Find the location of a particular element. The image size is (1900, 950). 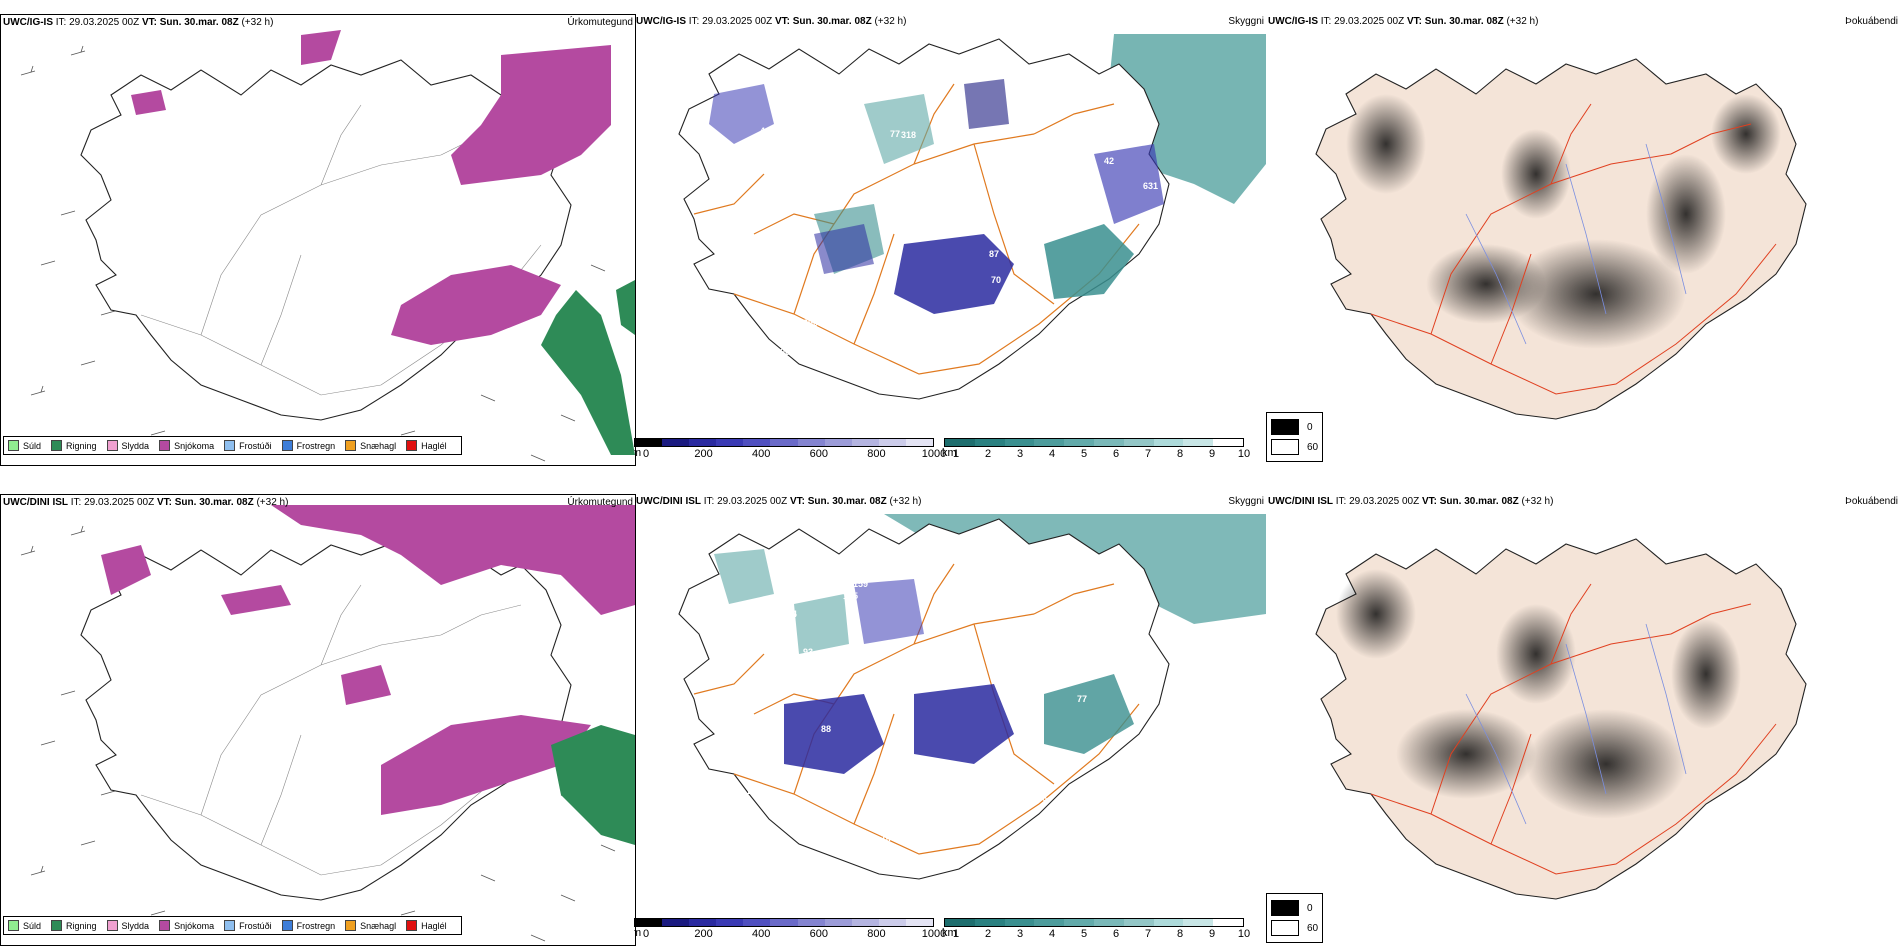

cloud-base-label: 310 is located at coordinates (921, 784).